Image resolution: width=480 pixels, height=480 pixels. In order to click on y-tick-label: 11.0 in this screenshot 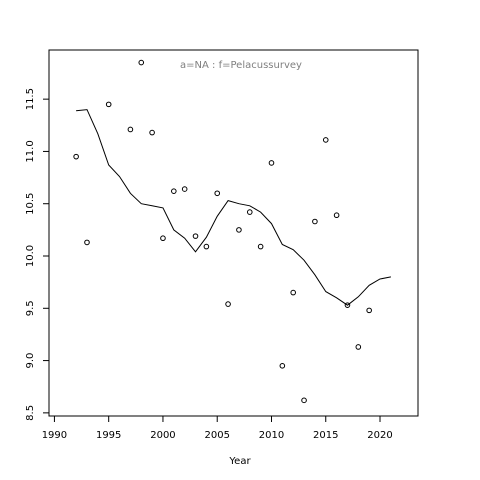, I will do `click(30, 151)`.